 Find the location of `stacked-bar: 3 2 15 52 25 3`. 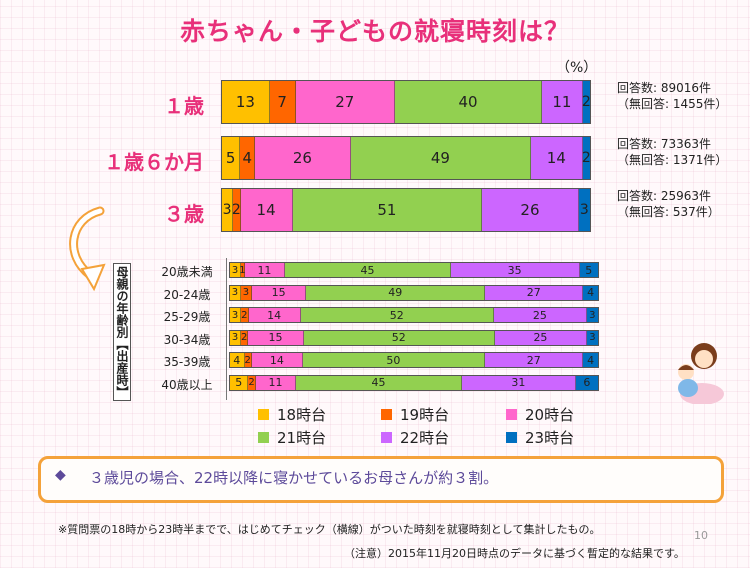

stacked-bar: 3 2 15 52 25 3 is located at coordinates (414, 337).